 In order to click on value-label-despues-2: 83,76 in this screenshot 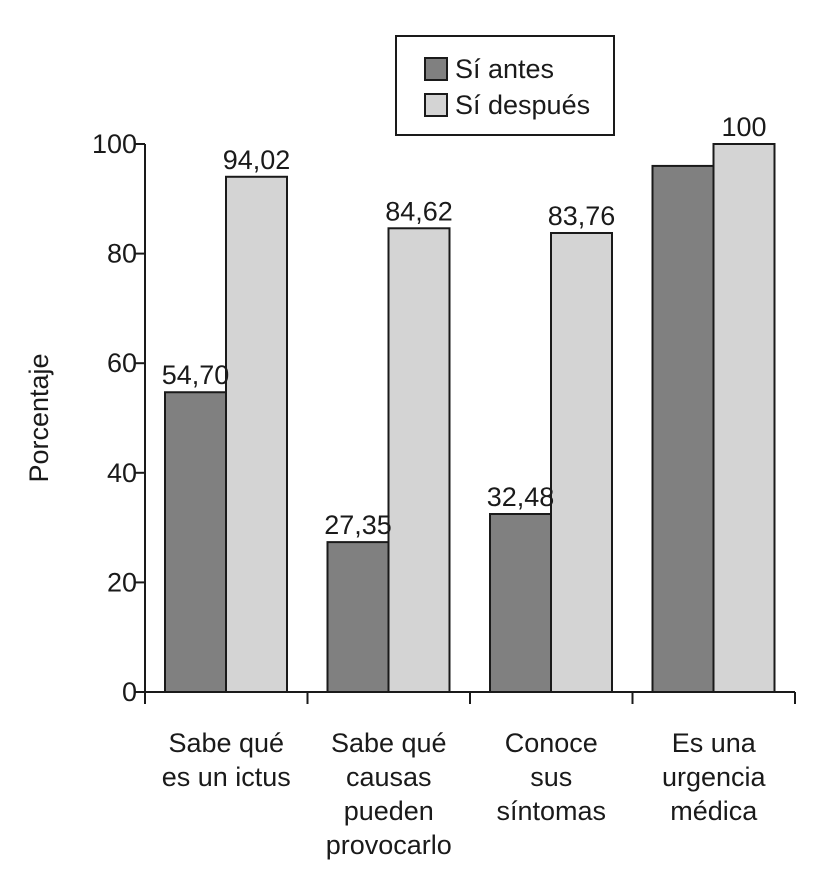, I will do `click(582, 216)`.